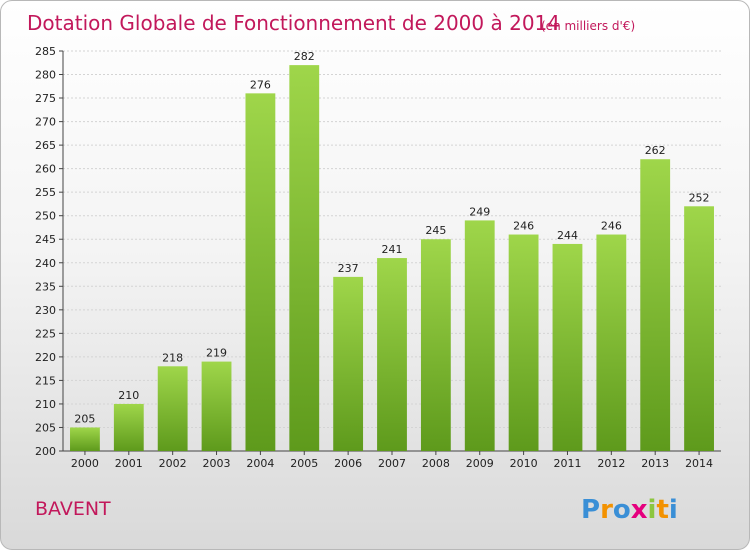 Image resolution: width=750 pixels, height=550 pixels. I want to click on y-tick-label: 205, so click(45, 427).